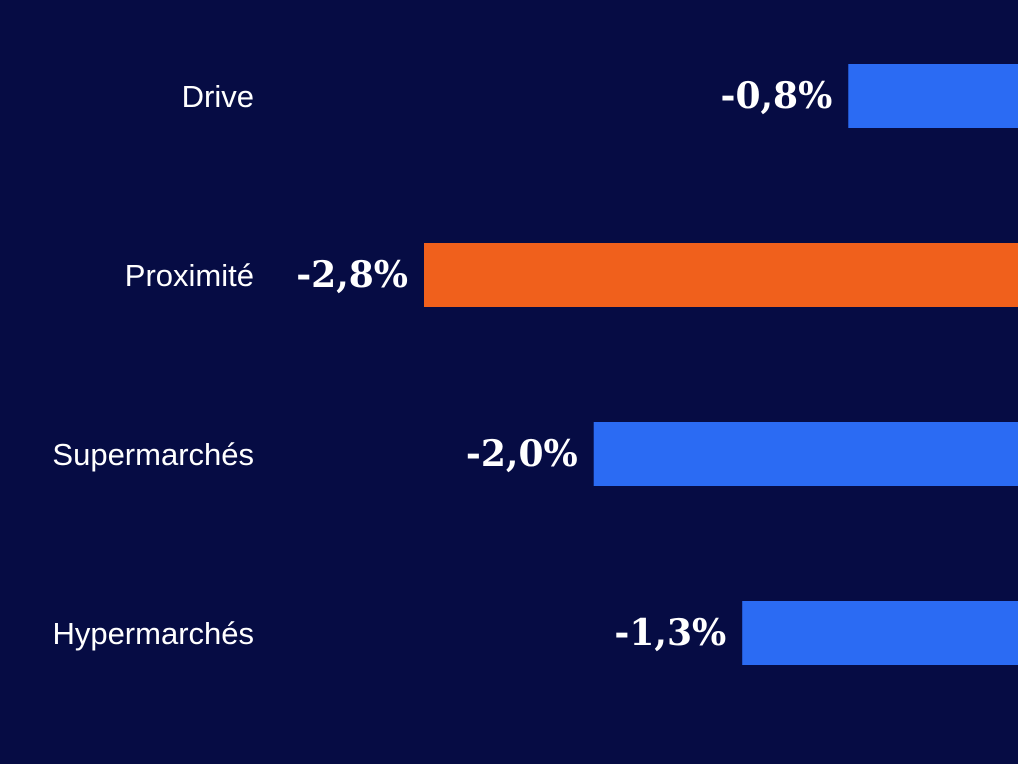  Describe the element at coordinates (153, 633) in the screenshot. I see `category-label-3: Hypermarchés` at that location.